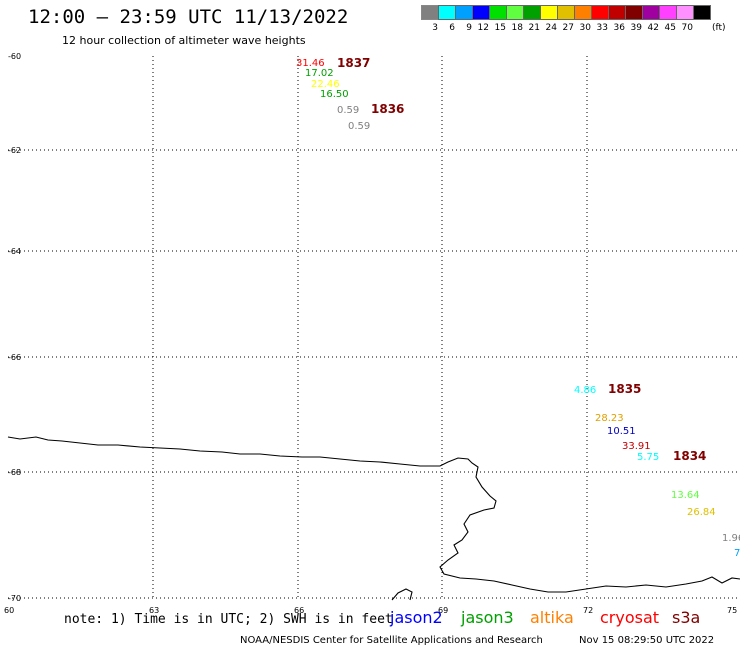 The height and width of the screenshot is (650, 740). Describe the element at coordinates (452, 28) in the screenshot. I see `legend-label: 6` at that location.